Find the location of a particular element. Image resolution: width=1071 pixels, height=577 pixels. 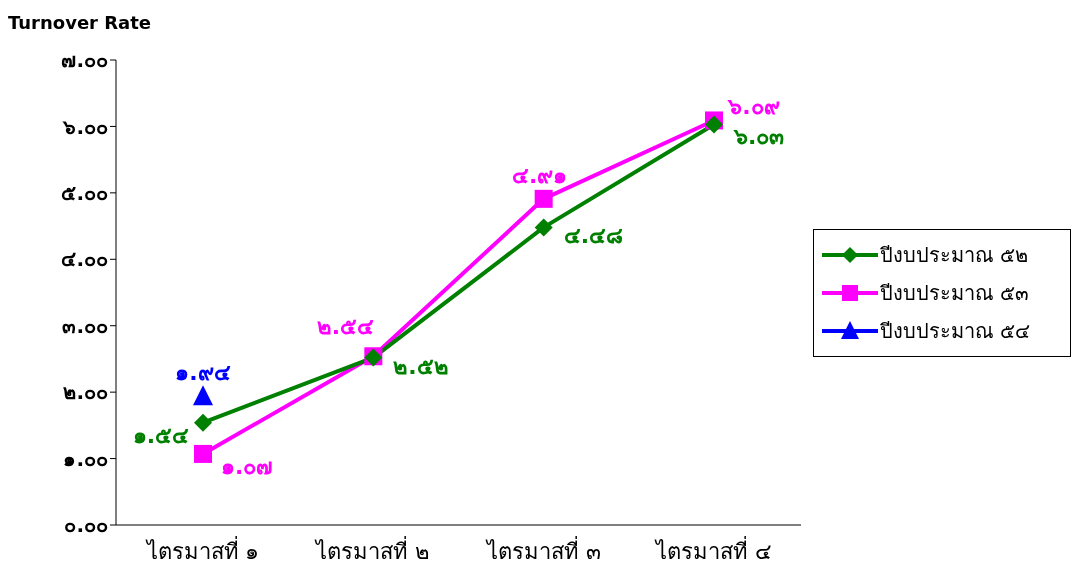

y-tick-label: ๗.๐๐ is located at coordinates (84, 60).